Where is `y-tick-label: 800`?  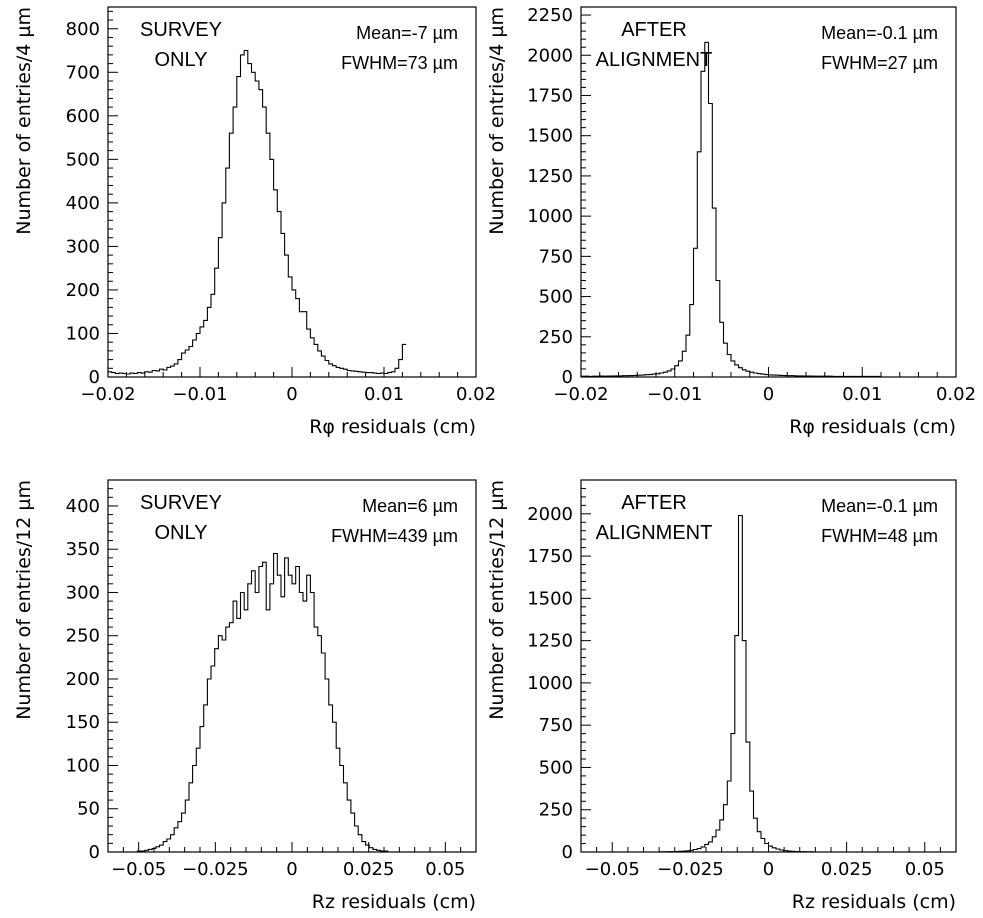 y-tick-label: 800 is located at coordinates (83, 29).